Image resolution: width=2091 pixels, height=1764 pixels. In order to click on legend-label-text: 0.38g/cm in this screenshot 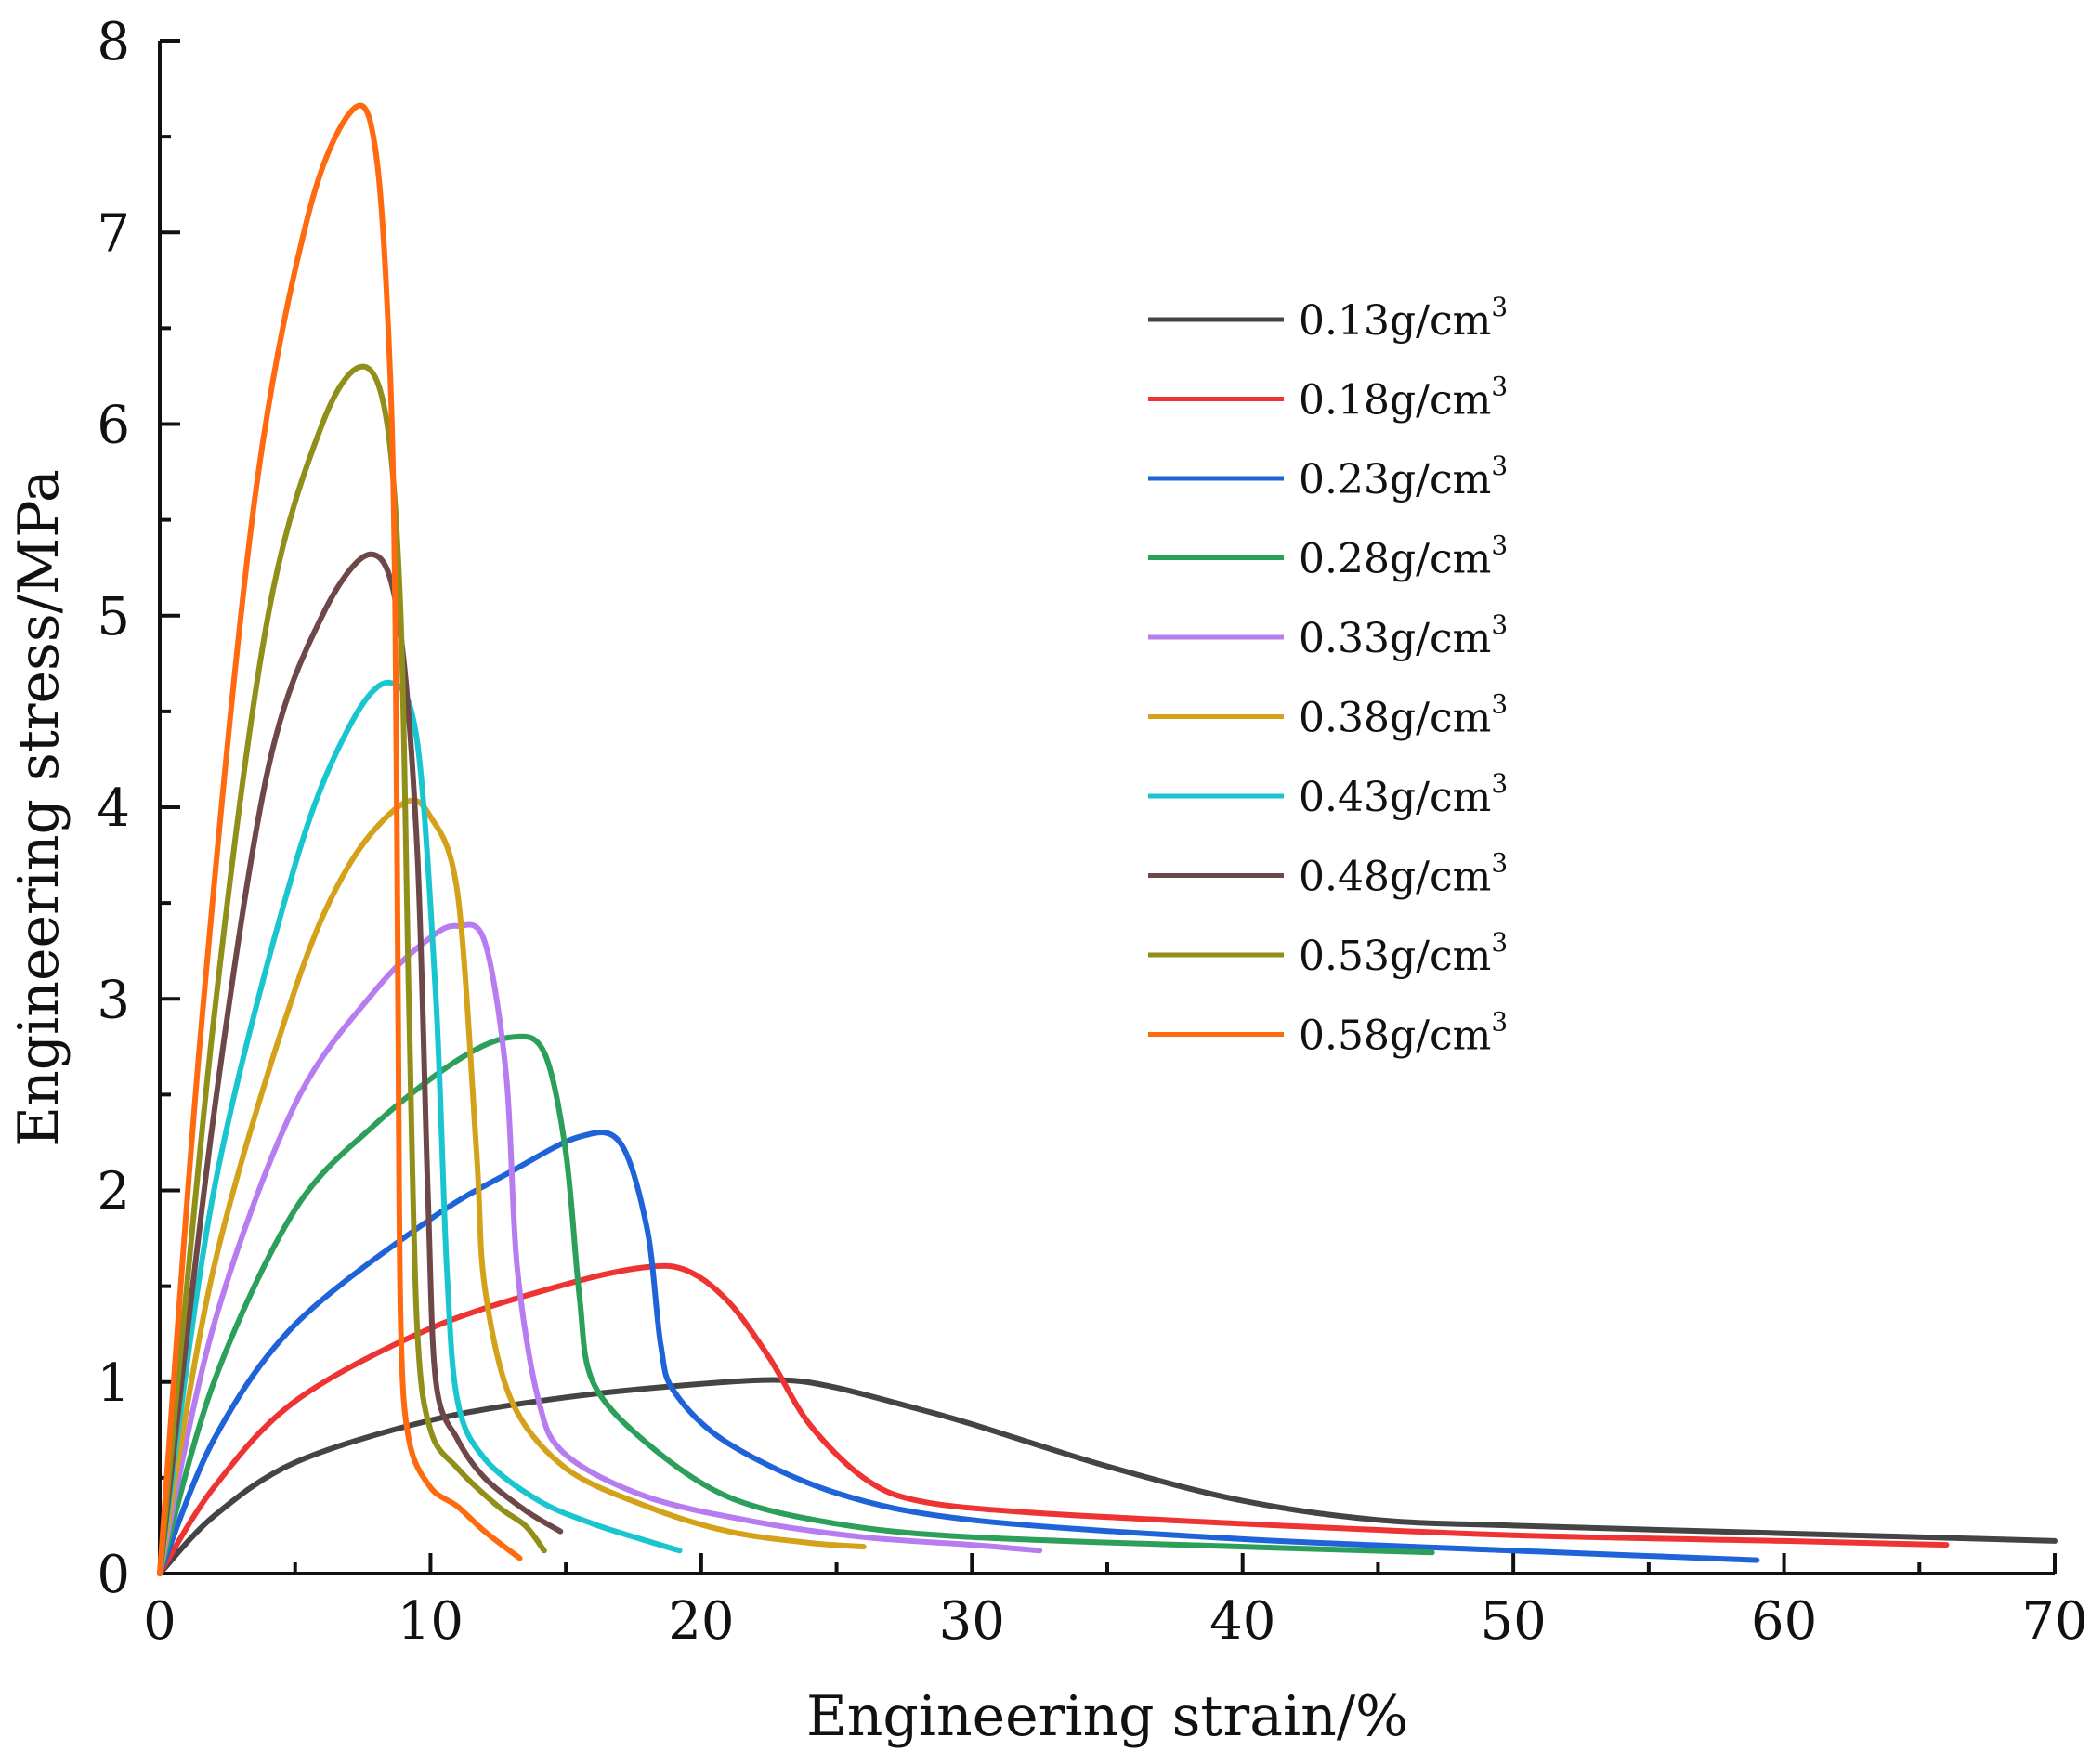, I will do `click(1395, 718)`.